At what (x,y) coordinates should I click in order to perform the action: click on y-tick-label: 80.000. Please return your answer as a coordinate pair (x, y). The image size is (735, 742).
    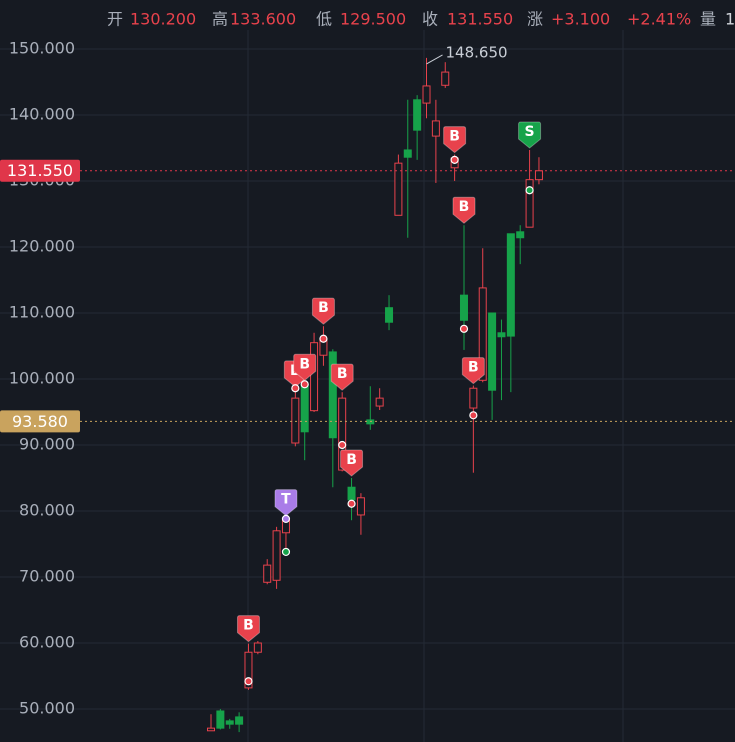
    Looking at the image, I should click on (47, 509).